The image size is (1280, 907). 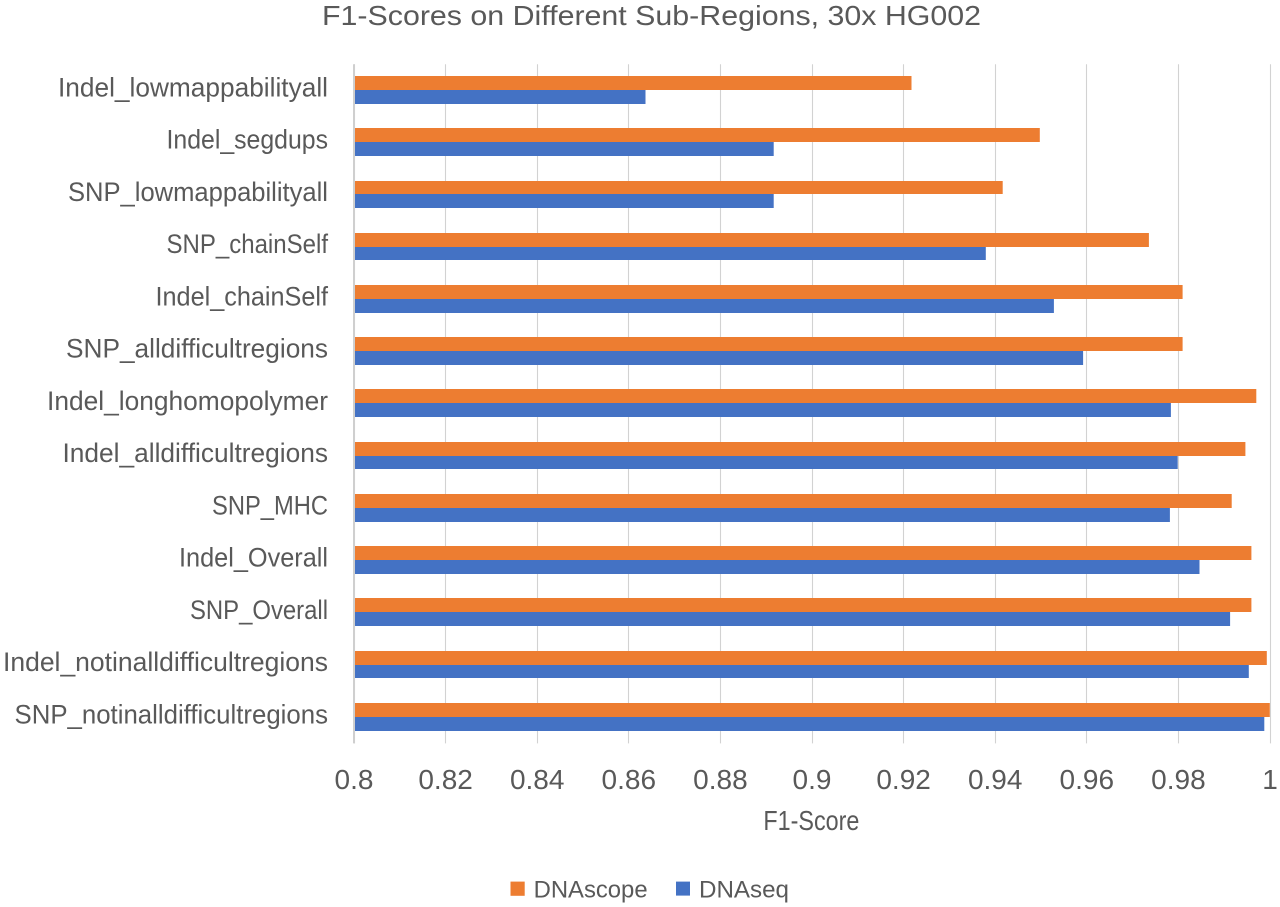 What do you see at coordinates (248, 244) in the screenshot?
I see `svg-text: SNP_chainSelf` at bounding box center [248, 244].